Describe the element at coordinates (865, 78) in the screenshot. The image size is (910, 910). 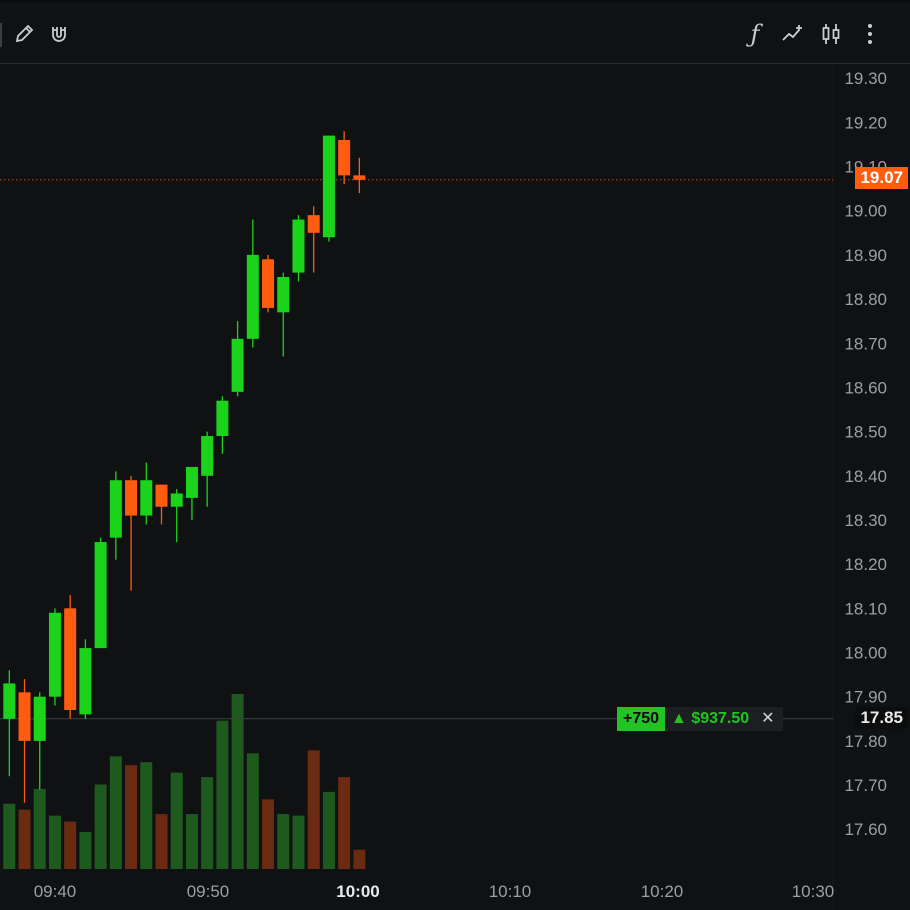
I see `y-axis-tick-label: 19.30` at that location.